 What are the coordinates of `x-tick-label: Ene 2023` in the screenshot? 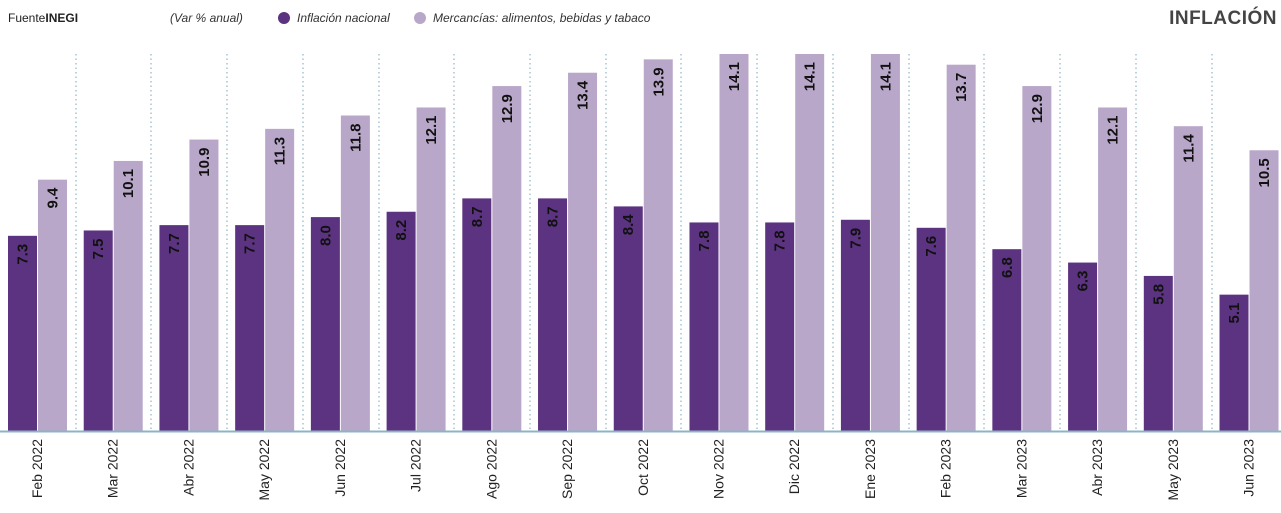 It's located at (870, 469).